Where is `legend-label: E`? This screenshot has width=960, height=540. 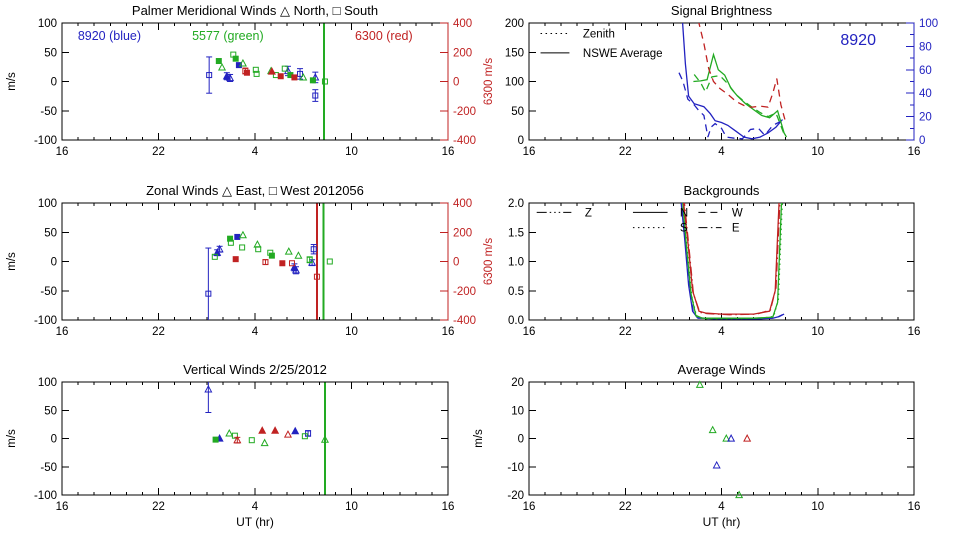 legend-label: E is located at coordinates (736, 229).